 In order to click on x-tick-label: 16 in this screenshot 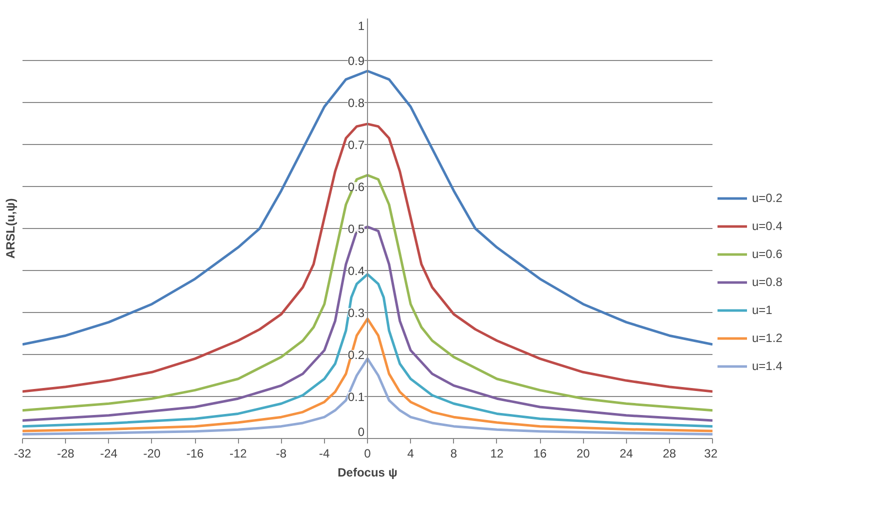, I will do `click(540, 453)`.